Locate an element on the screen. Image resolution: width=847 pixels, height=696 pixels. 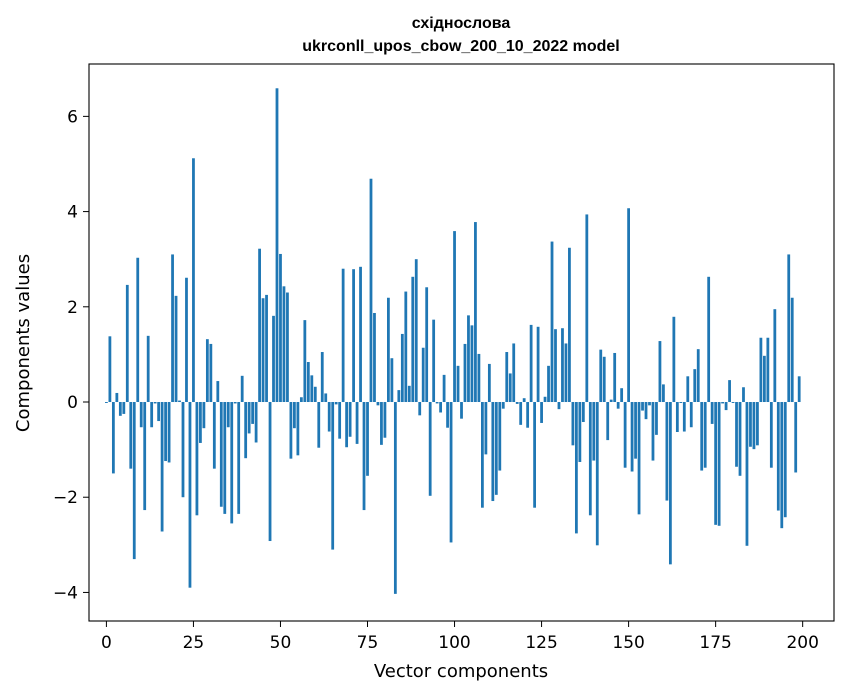
y-tick-label: 2 is located at coordinates (72, 308).